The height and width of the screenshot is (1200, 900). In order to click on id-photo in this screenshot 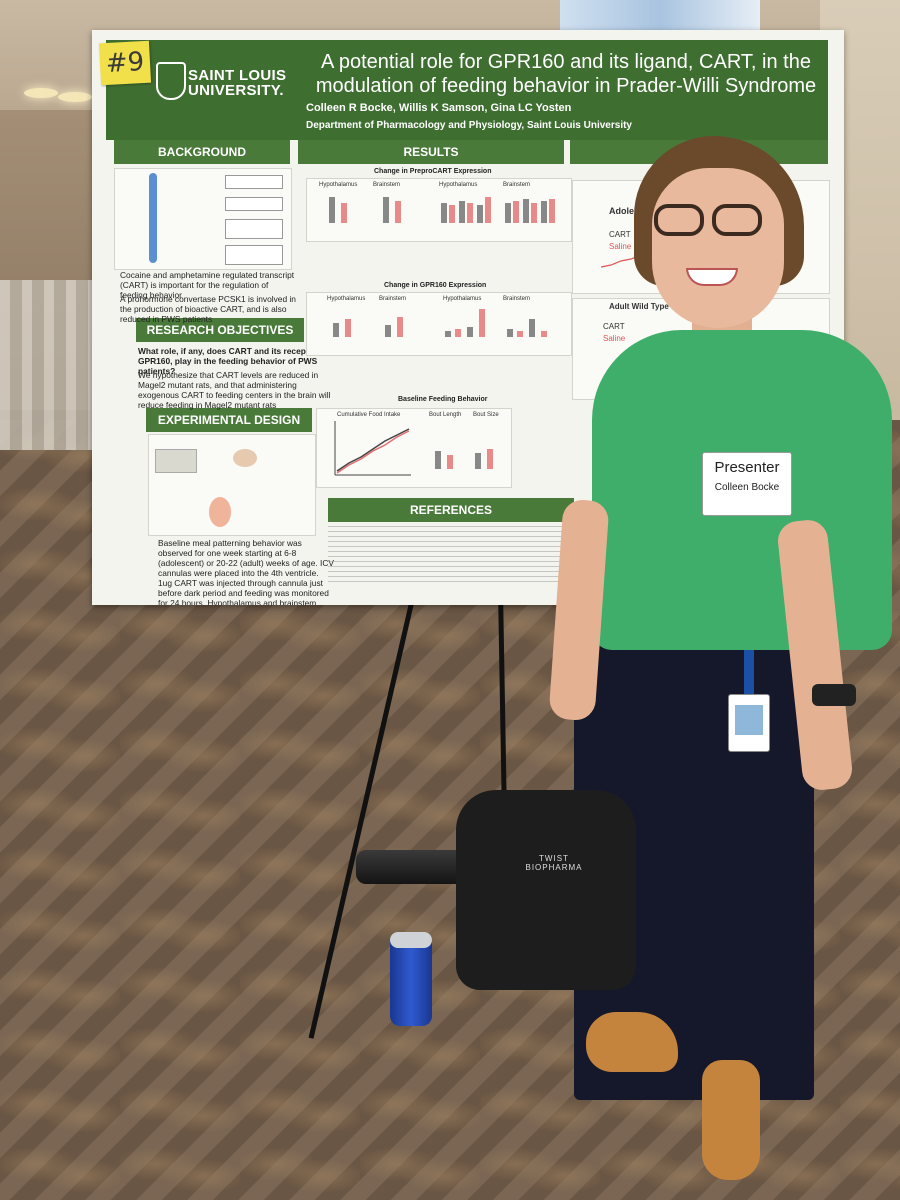, I will do `click(749, 720)`.